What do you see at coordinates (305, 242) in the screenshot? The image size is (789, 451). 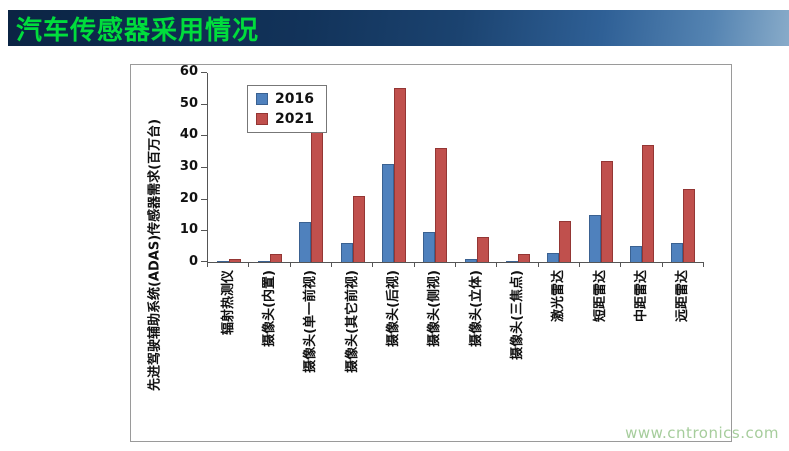 I see `bar-2016-摄像头(单一前视)` at bounding box center [305, 242].